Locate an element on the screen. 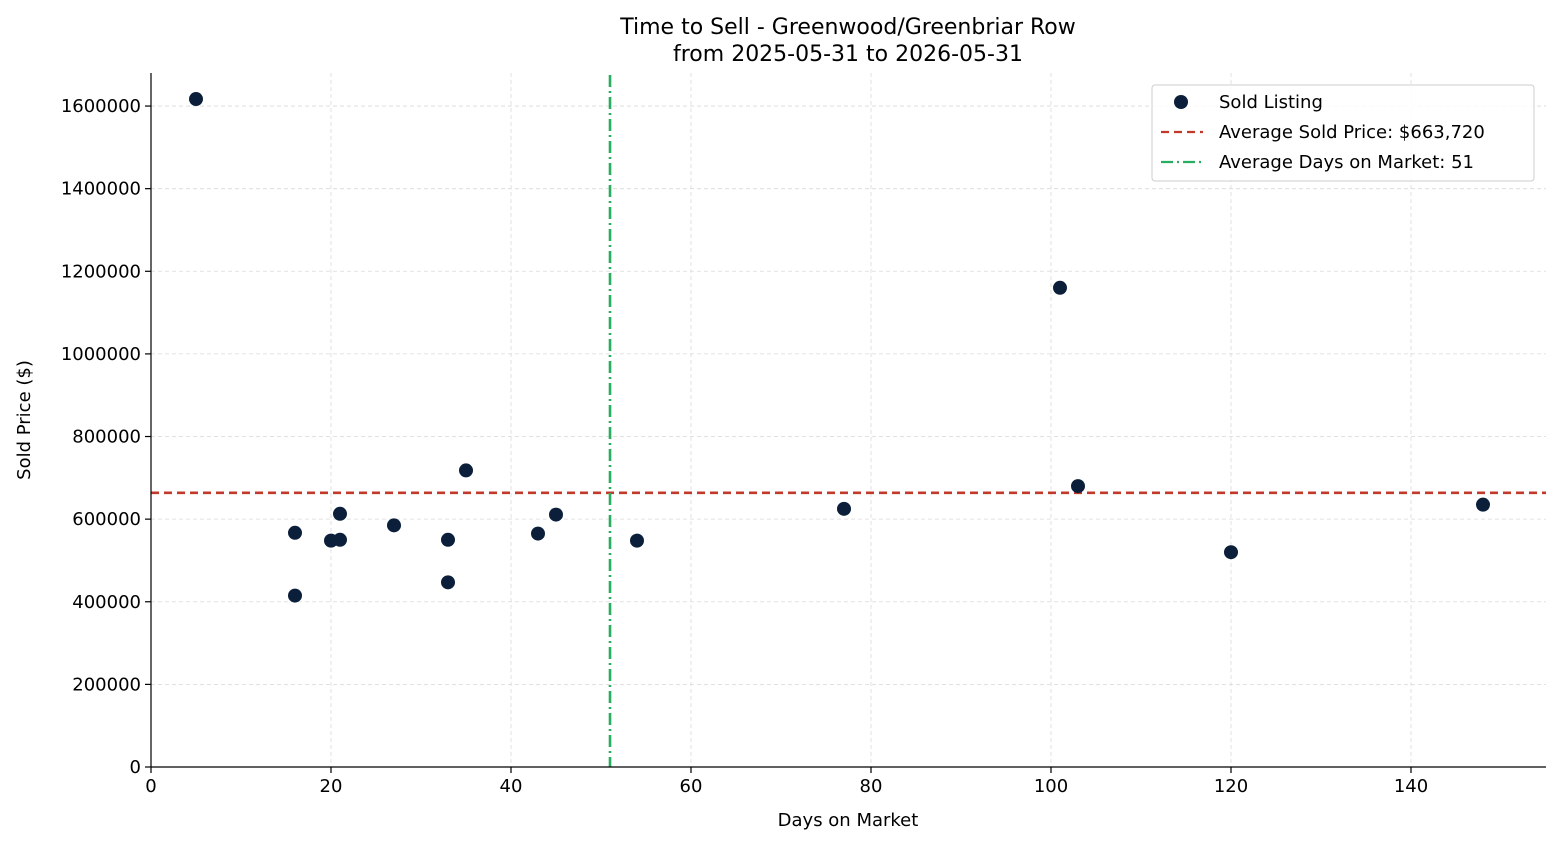 This screenshot has width=1560, height=845. y-axis-label: Sold Price ($) is located at coordinates (24, 420).